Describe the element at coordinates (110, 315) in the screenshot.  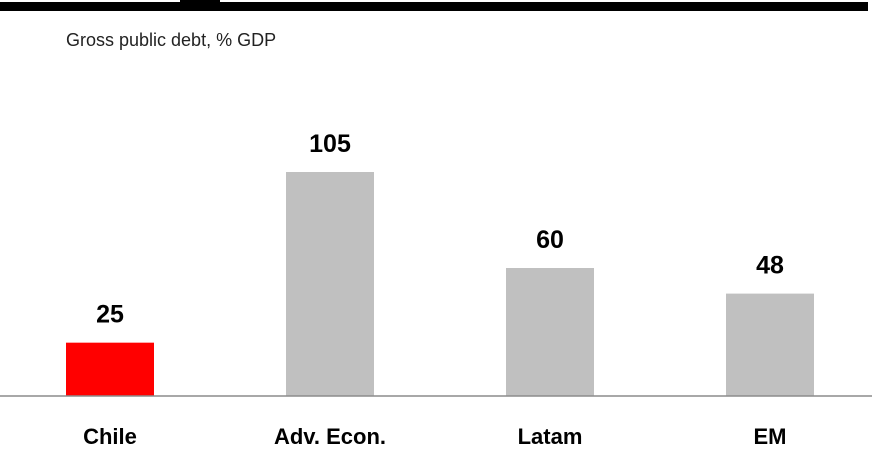
I see `data-label-chile: 25` at that location.